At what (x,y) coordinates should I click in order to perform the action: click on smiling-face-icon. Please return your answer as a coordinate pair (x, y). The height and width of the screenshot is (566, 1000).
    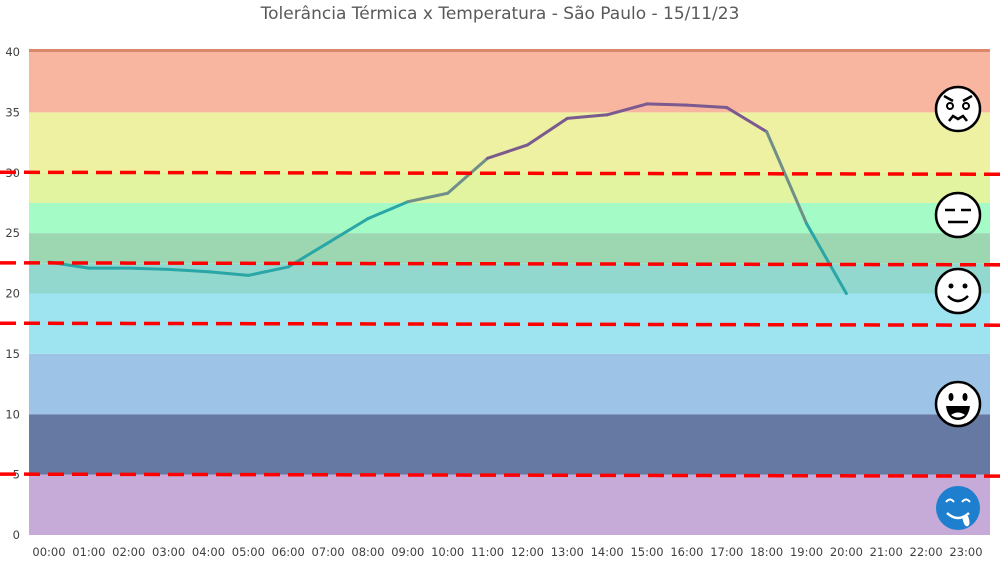
    Looking at the image, I should click on (958, 291).